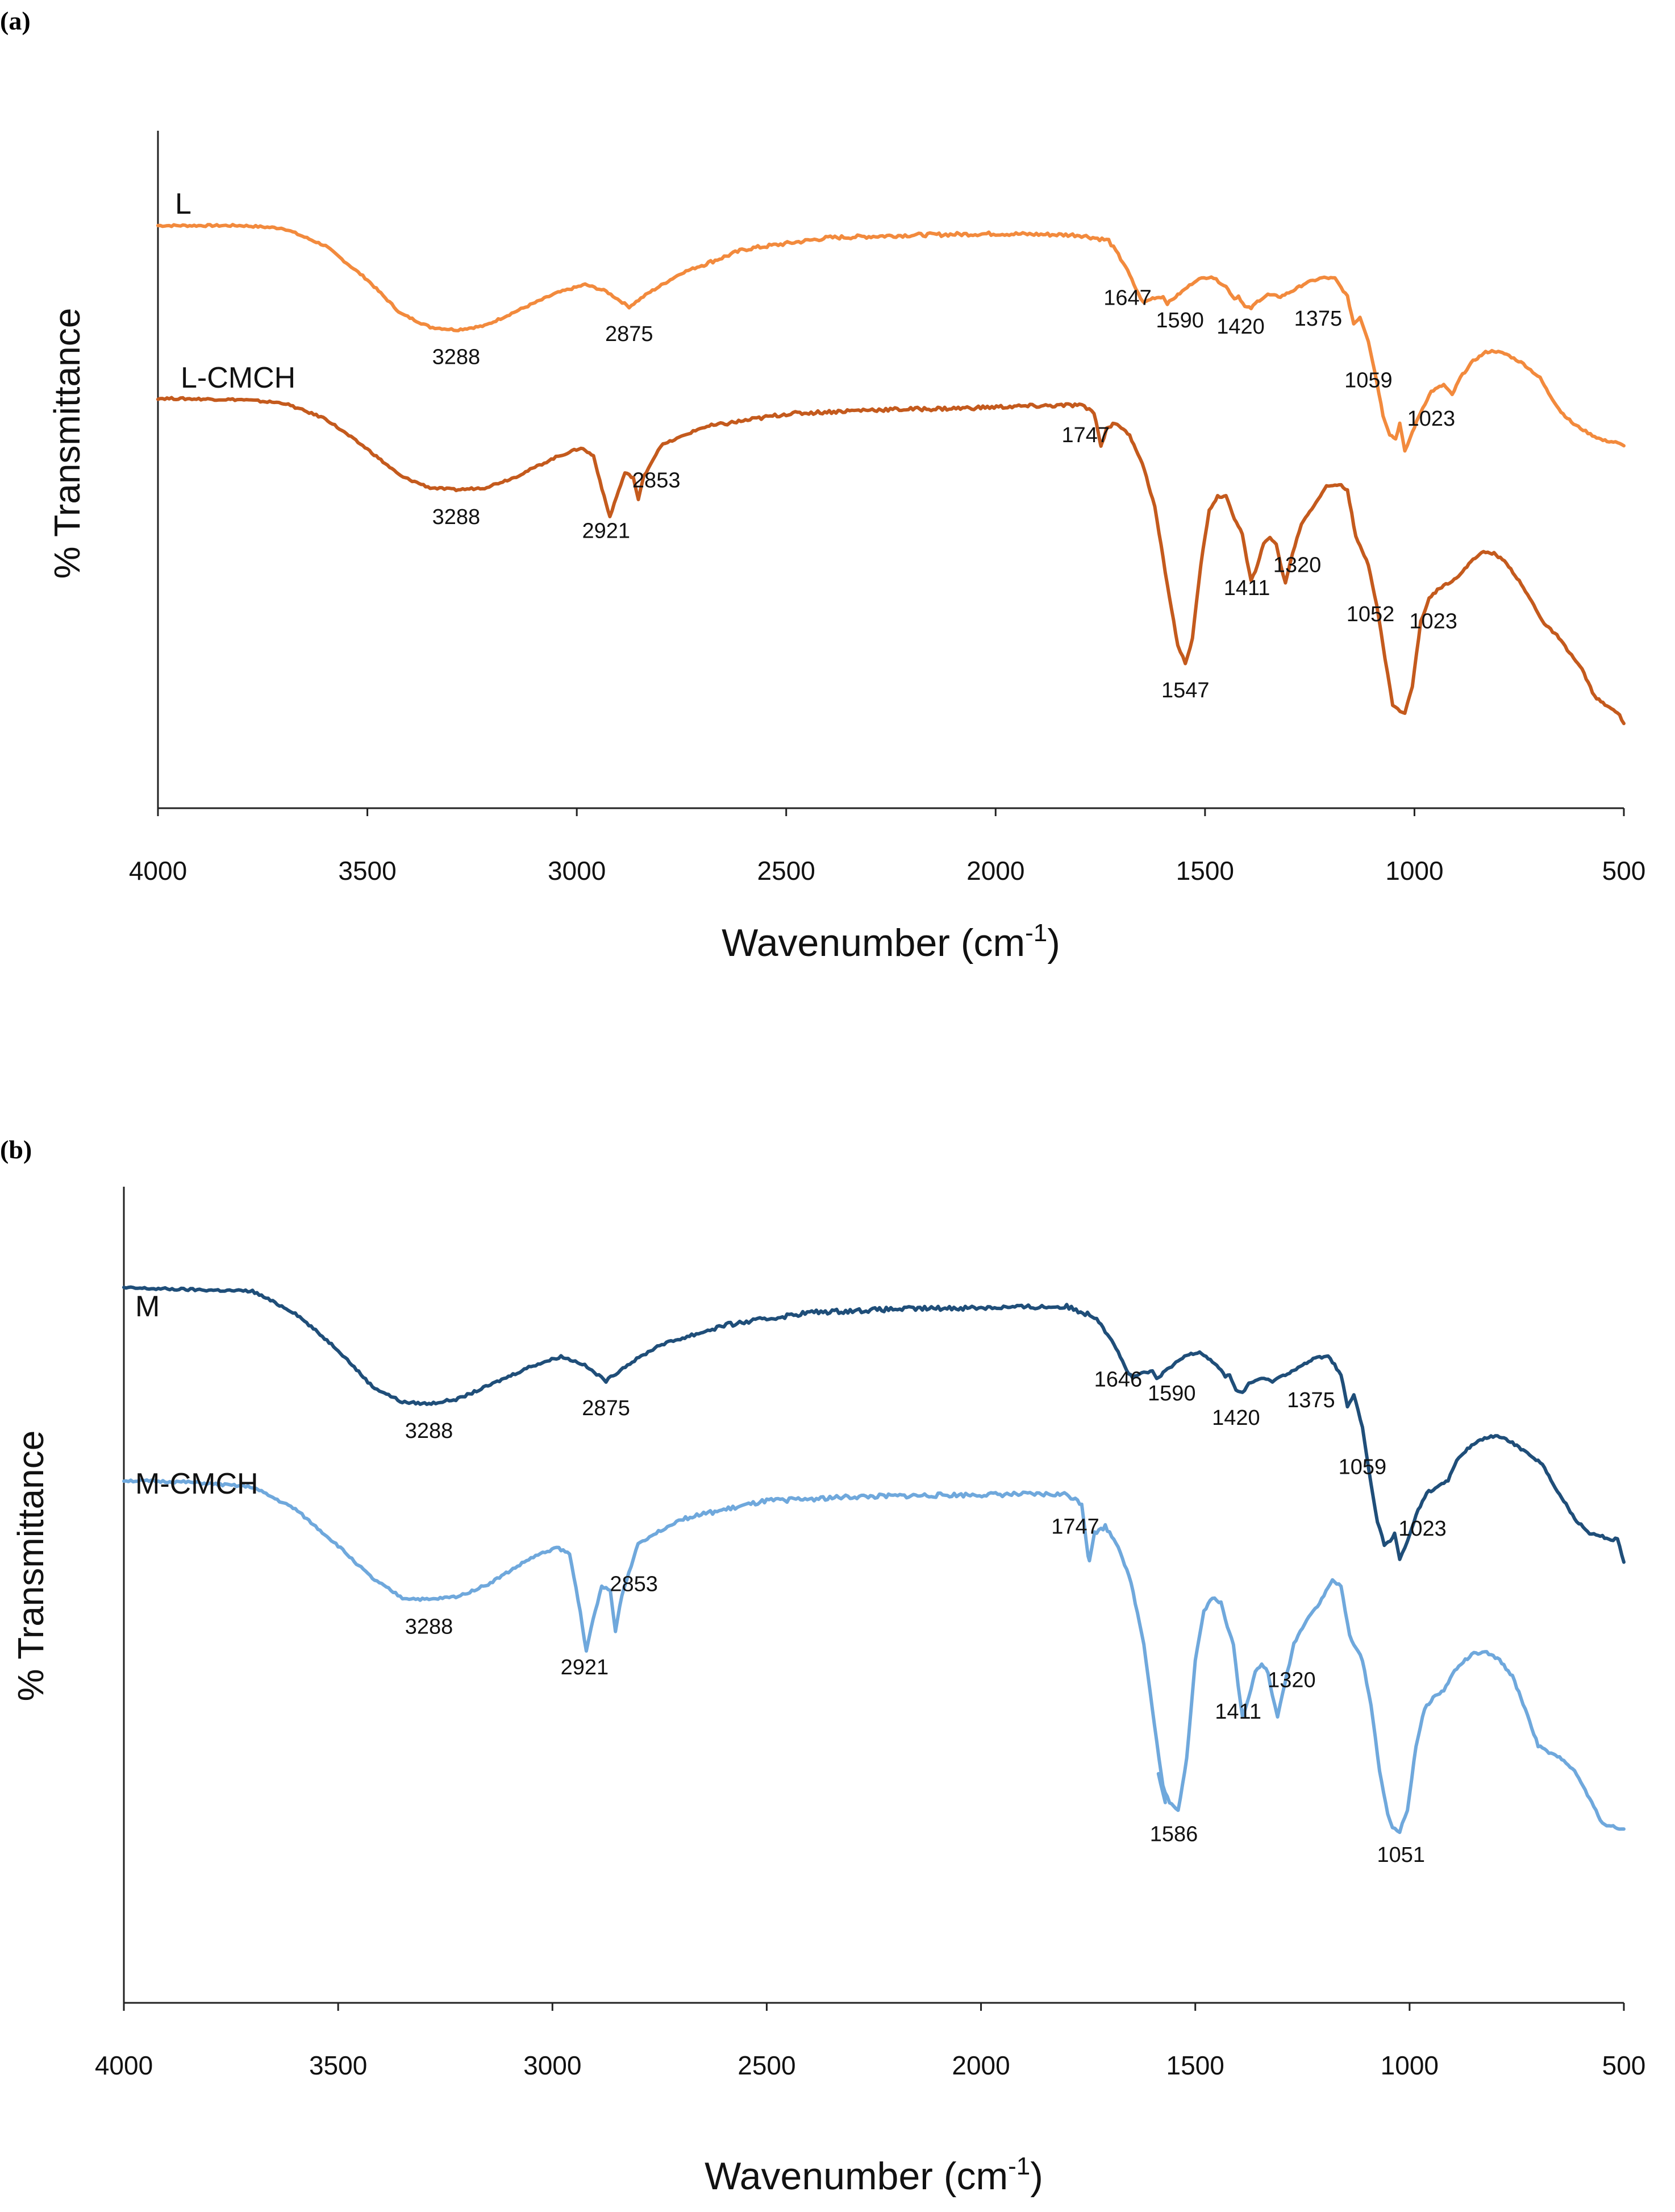 This screenshot has width=1675, height=2212. Describe the element at coordinates (148, 1306) in the screenshot. I see `panel-b-series-label-m: M` at that location.